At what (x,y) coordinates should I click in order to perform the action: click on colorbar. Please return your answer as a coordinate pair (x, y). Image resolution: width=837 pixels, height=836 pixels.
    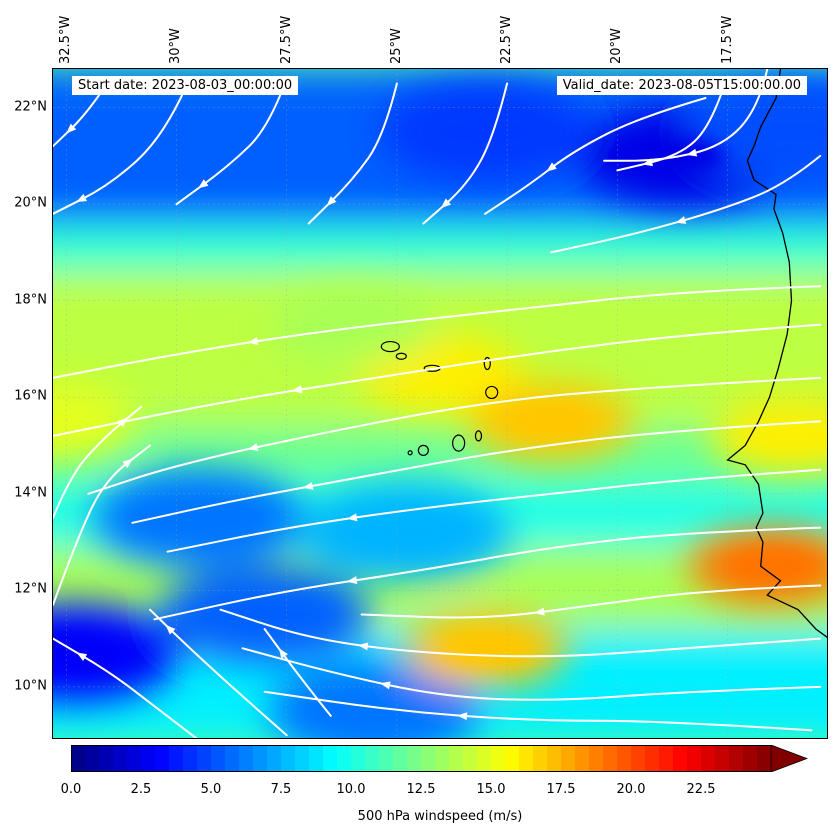
    Looking at the image, I should click on (439, 758).